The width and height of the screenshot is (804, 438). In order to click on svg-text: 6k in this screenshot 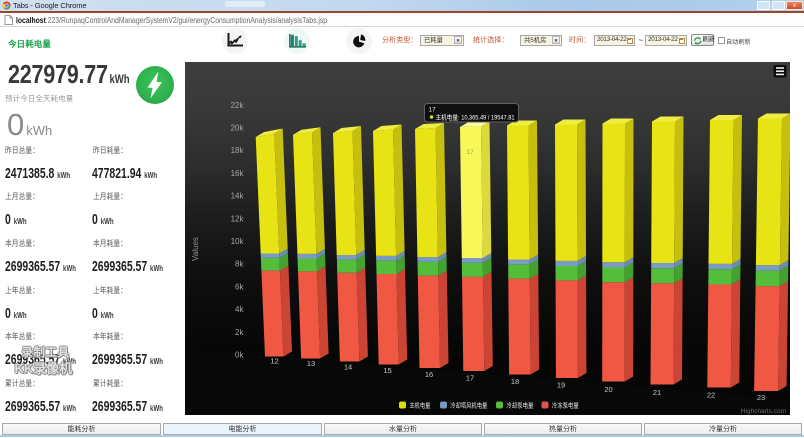, I will do `click(239, 286)`.